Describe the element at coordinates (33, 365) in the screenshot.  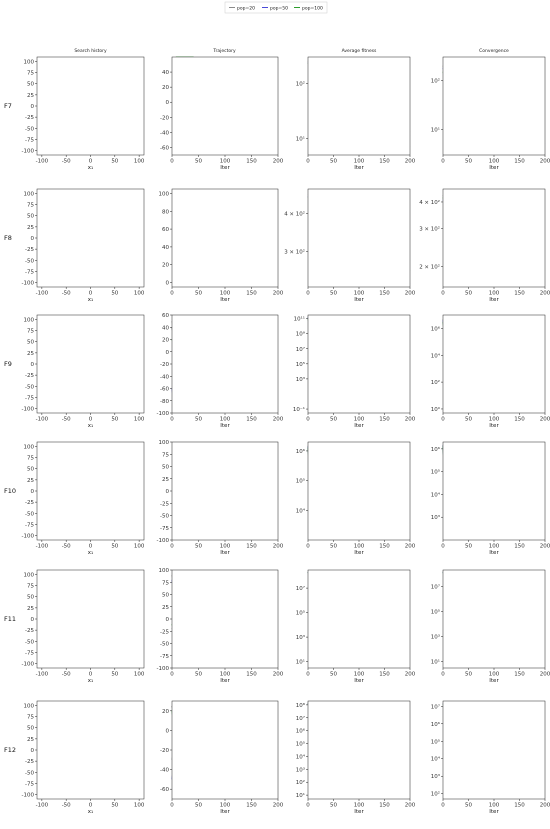
I see `search-F9-ytick-label: 0` at that location.